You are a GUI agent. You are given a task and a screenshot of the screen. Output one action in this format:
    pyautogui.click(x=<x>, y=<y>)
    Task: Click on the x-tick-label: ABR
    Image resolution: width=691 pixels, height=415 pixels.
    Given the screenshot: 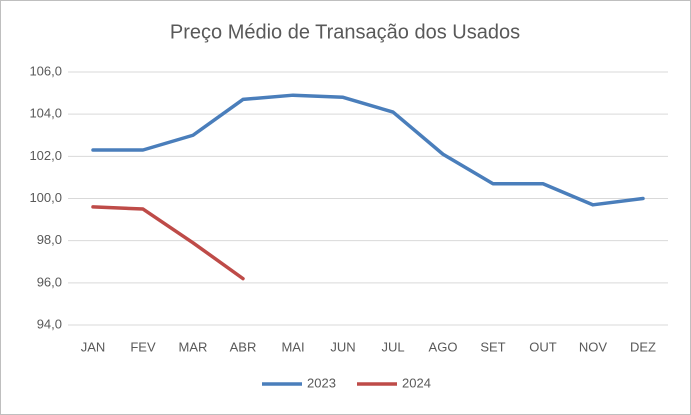 What is the action you would take?
    pyautogui.click(x=243, y=346)
    